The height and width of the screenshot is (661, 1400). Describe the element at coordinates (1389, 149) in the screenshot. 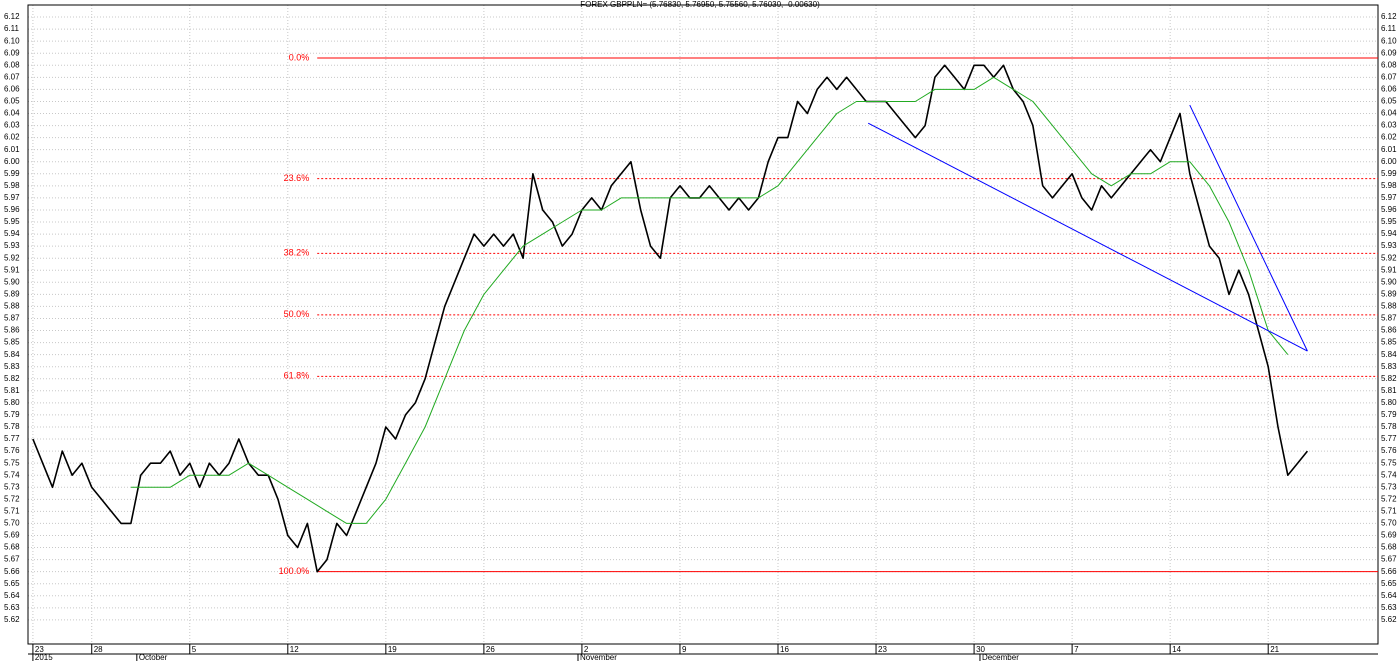

I see `y-tick-label-right: 6.01` at that location.